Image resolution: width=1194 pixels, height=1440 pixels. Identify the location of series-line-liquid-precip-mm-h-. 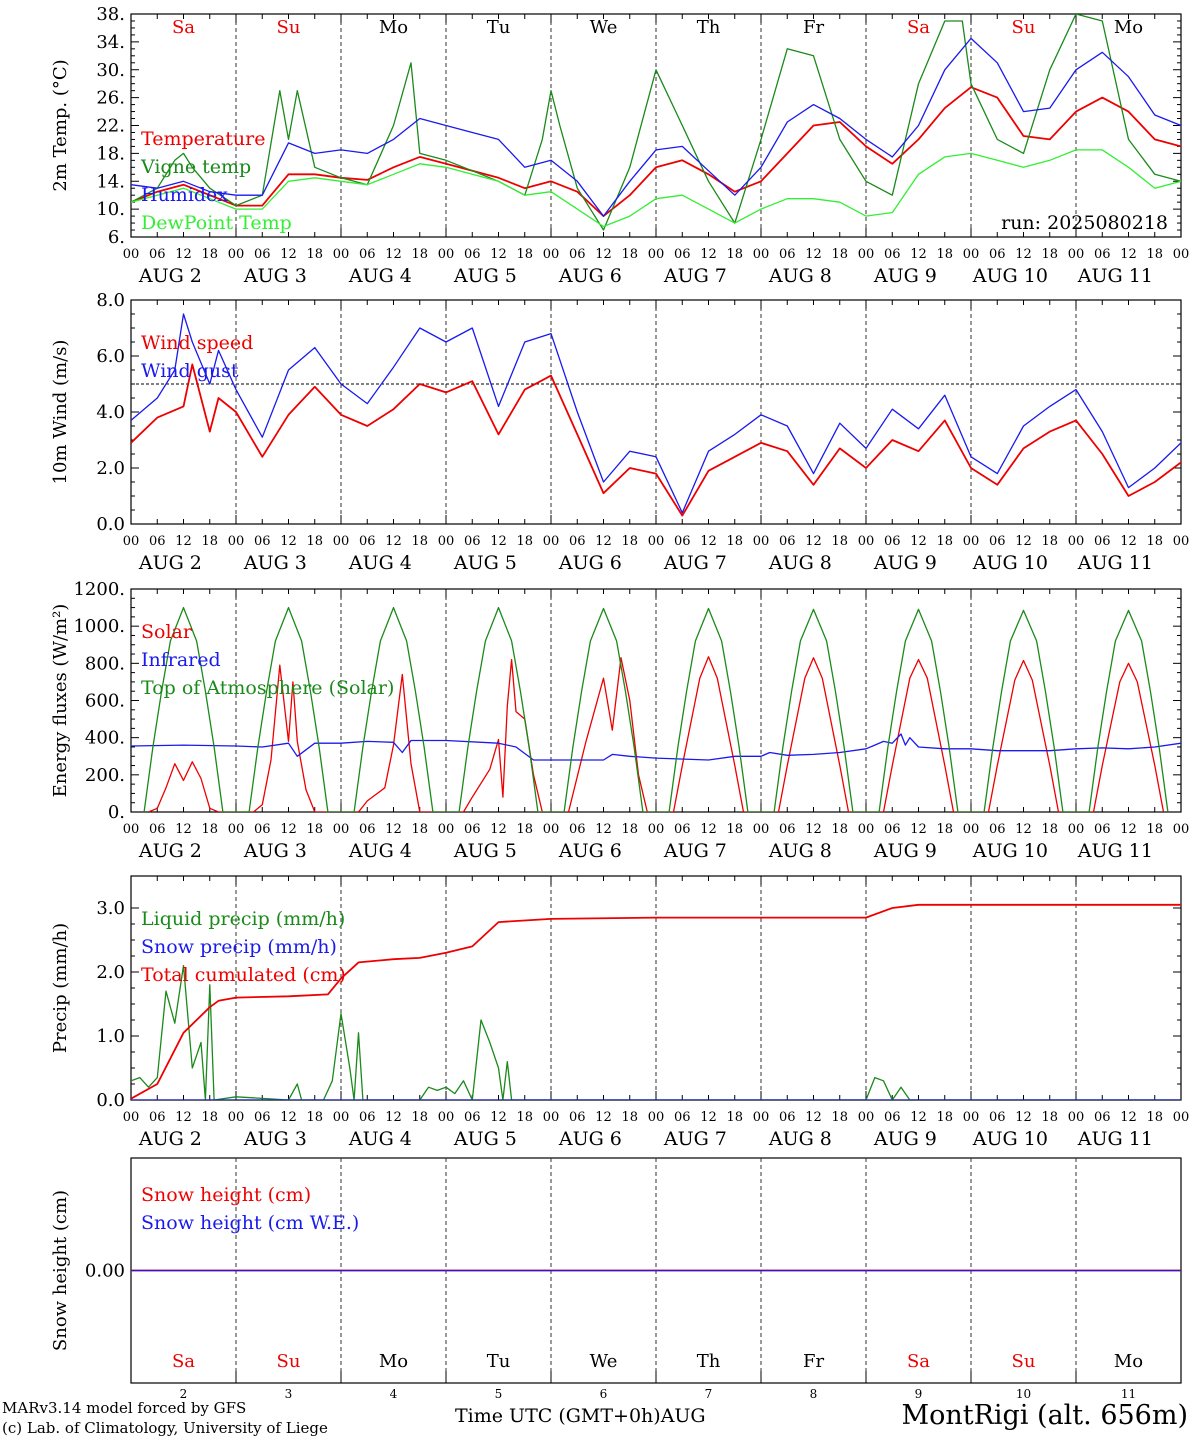
(656, 1032).